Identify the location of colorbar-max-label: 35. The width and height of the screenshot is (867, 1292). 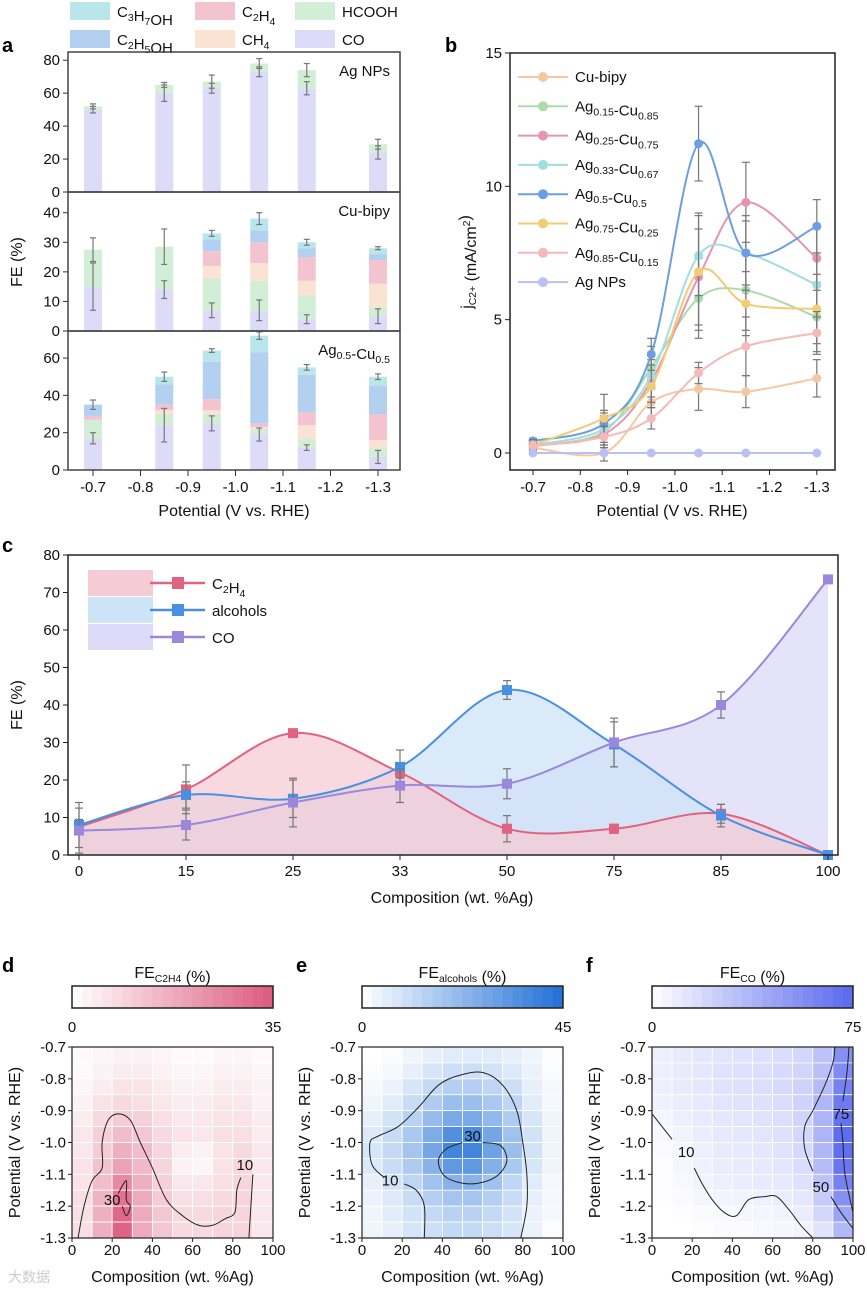
(273, 1027).